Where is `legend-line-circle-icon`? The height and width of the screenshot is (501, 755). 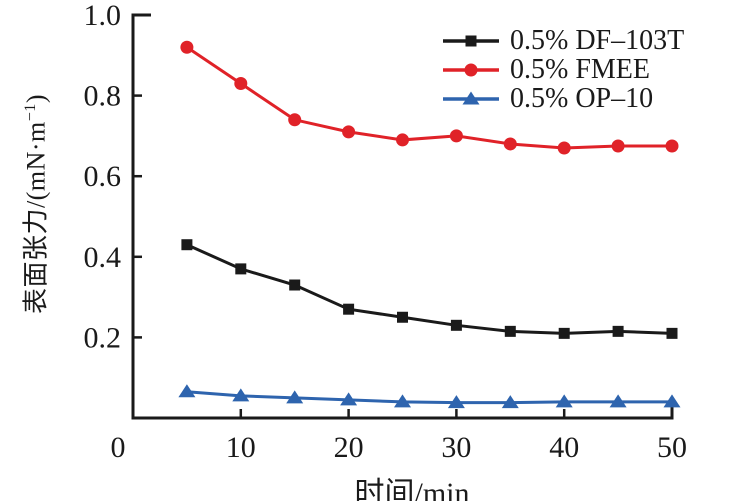
legend-line-circle-icon is located at coordinates (471, 69).